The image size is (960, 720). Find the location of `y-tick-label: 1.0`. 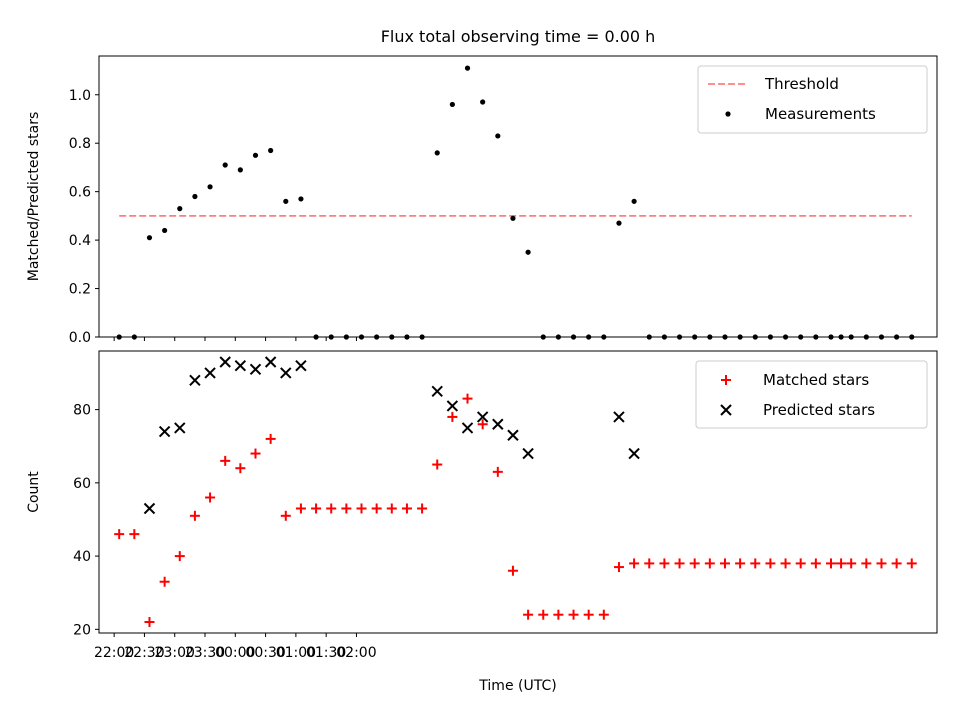

y-tick-label: 1.0 is located at coordinates (80, 96).